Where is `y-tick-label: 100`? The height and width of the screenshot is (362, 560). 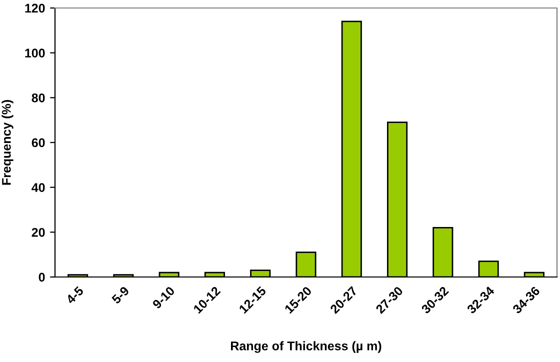 y-tick-label: 100 is located at coordinates (35, 53).